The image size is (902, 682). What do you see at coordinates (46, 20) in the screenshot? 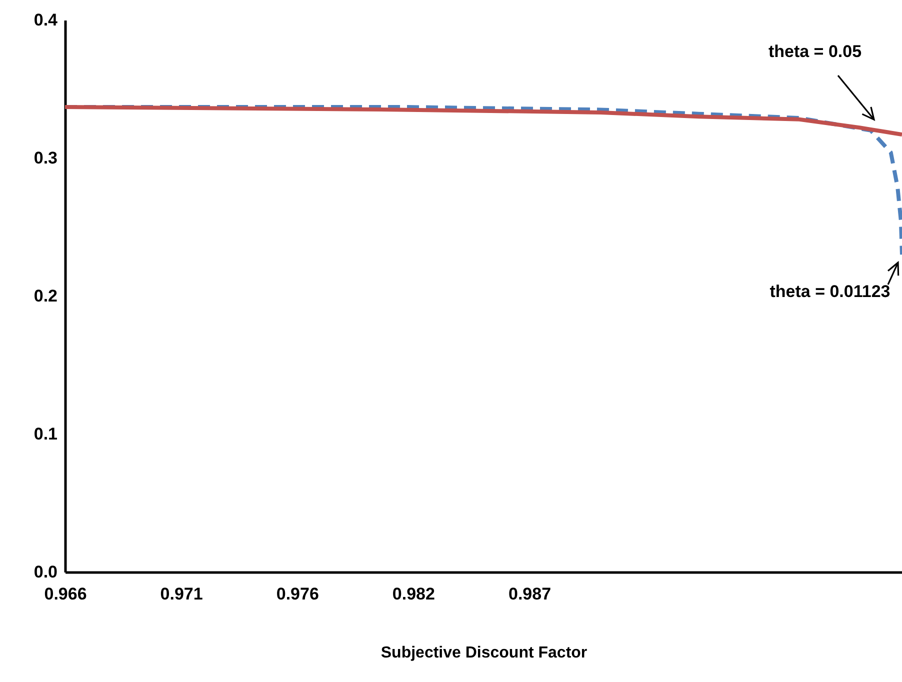
I see `y-tick-label: 0.4` at bounding box center [46, 20].